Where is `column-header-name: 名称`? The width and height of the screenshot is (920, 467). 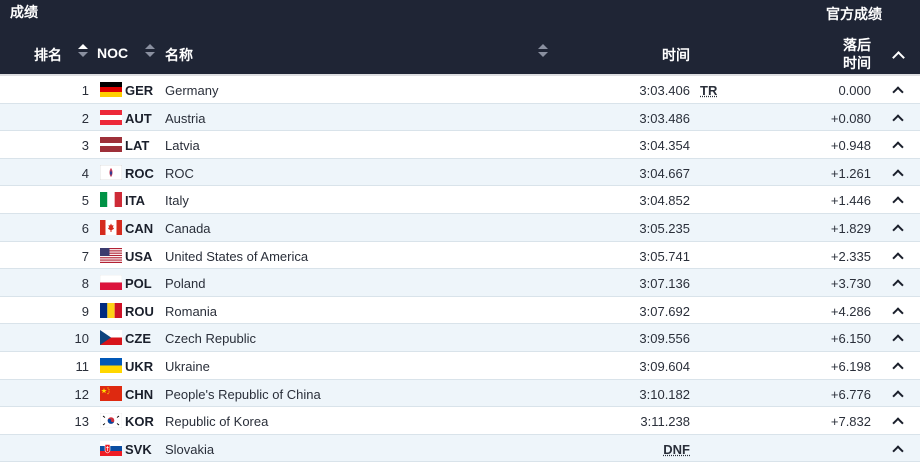
column-header-name: 名称 is located at coordinates (179, 55).